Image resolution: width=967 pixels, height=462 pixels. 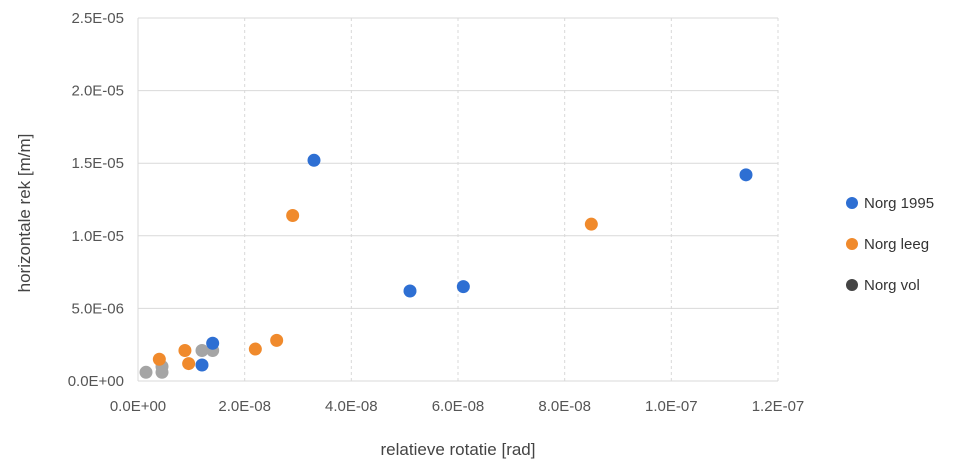 I want to click on x-tick-label: 2.0E-08, so click(x=244, y=406).